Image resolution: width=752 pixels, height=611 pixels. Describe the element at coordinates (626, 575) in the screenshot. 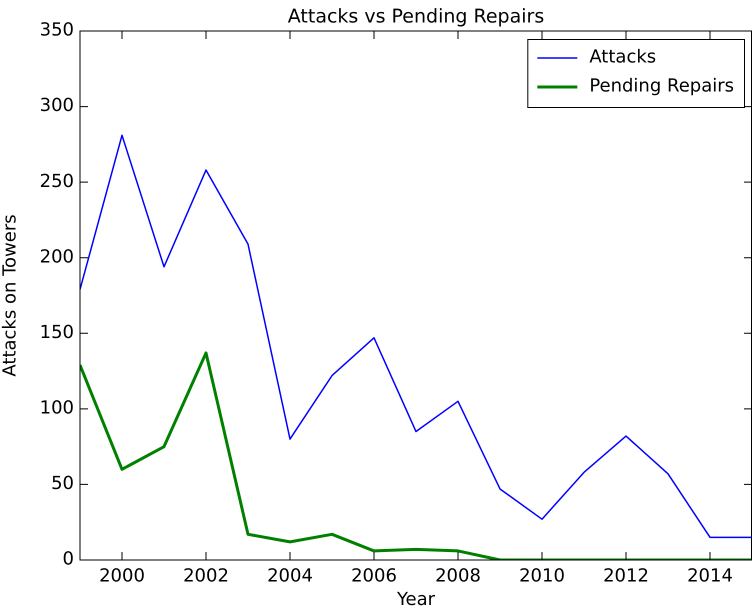

I see `x-tick-label: 2012` at that location.